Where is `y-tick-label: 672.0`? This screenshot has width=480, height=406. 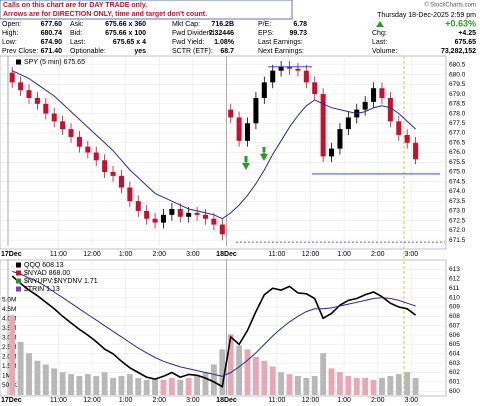 y-tick-label: 672.0 is located at coordinates (457, 230).